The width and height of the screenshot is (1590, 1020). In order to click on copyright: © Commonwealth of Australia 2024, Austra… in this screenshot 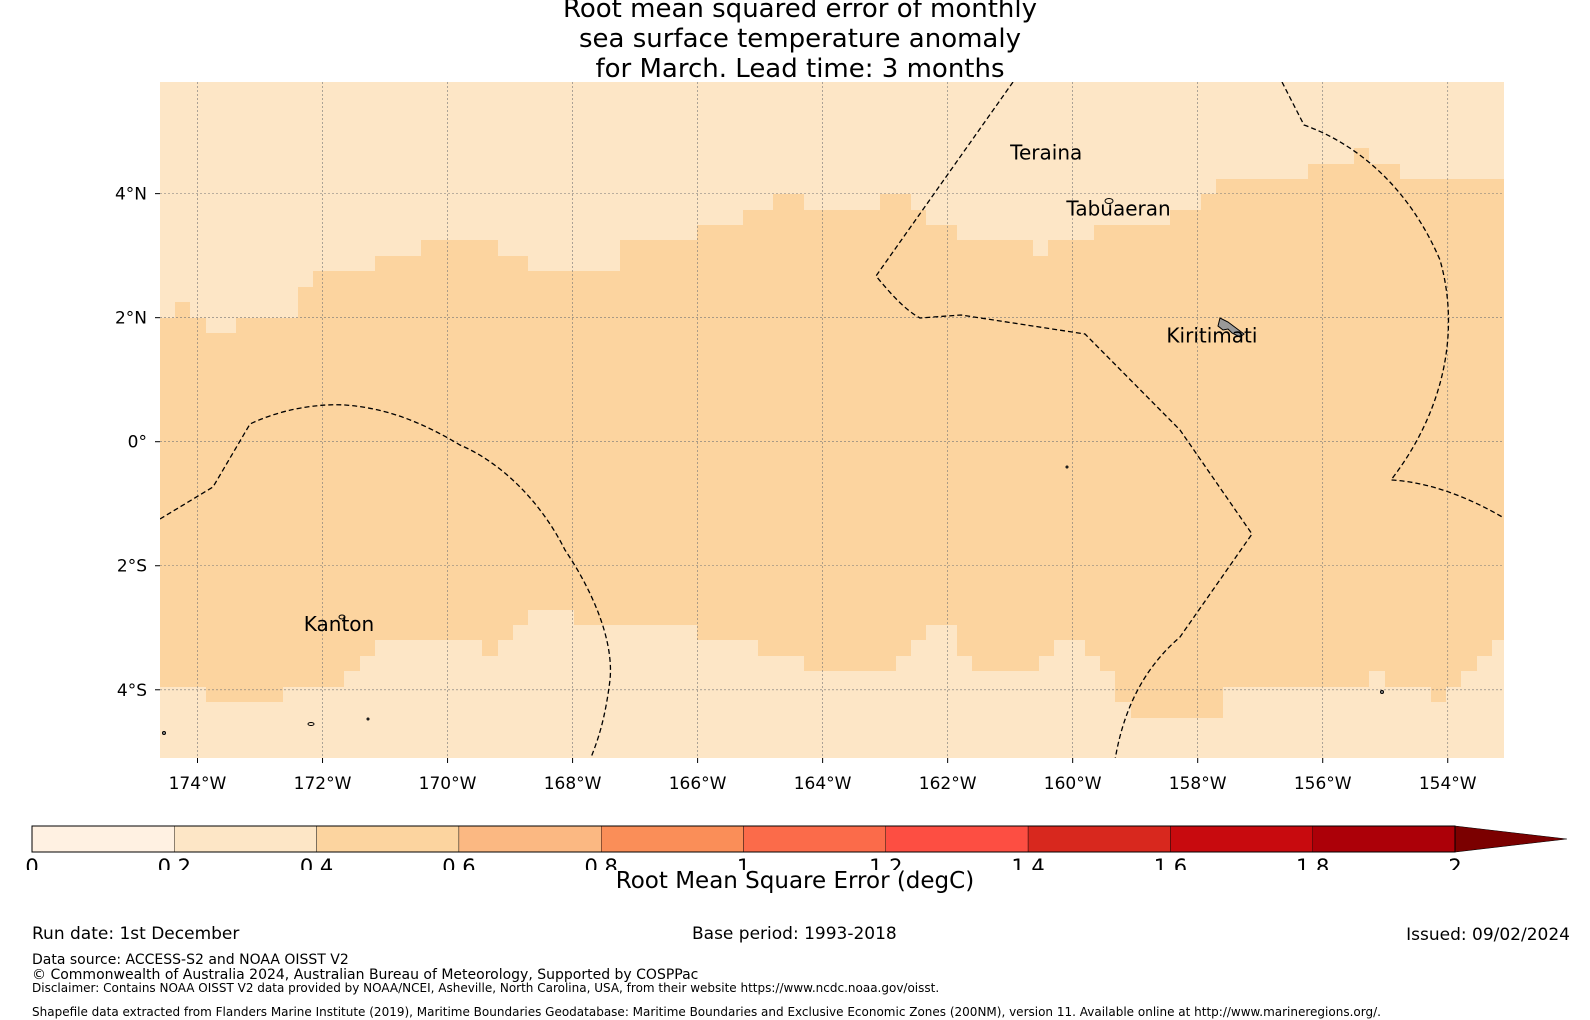, I will do `click(365, 975)`.